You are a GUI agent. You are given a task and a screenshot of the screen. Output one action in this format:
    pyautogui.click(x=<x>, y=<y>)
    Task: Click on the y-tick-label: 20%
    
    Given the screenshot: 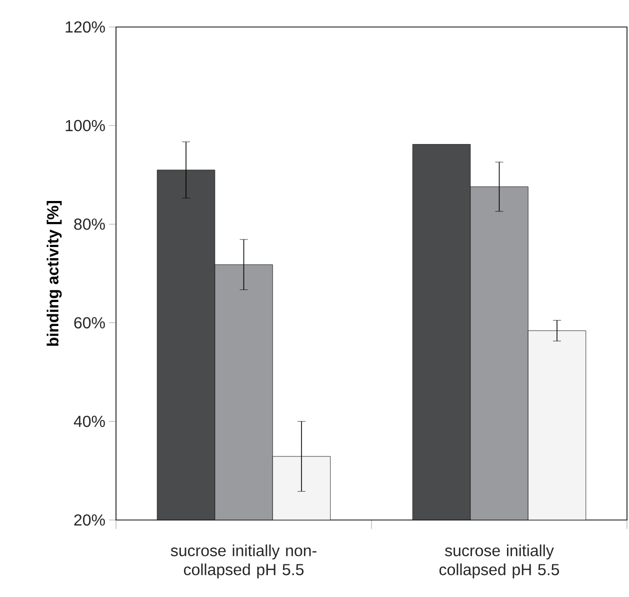 What is the action you would take?
    pyautogui.click(x=89, y=520)
    